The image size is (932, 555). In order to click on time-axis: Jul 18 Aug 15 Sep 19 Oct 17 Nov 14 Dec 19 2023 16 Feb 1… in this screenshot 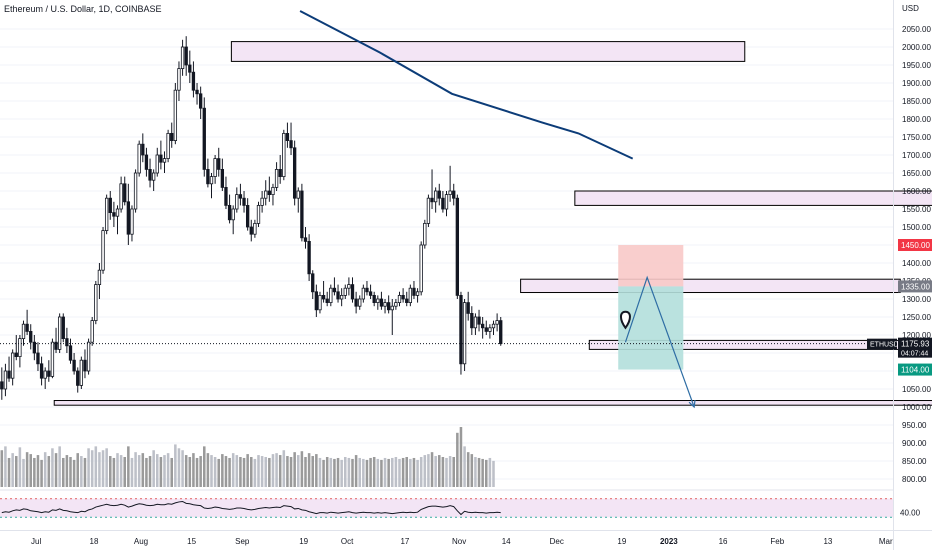, I will do `click(466, 538)`.